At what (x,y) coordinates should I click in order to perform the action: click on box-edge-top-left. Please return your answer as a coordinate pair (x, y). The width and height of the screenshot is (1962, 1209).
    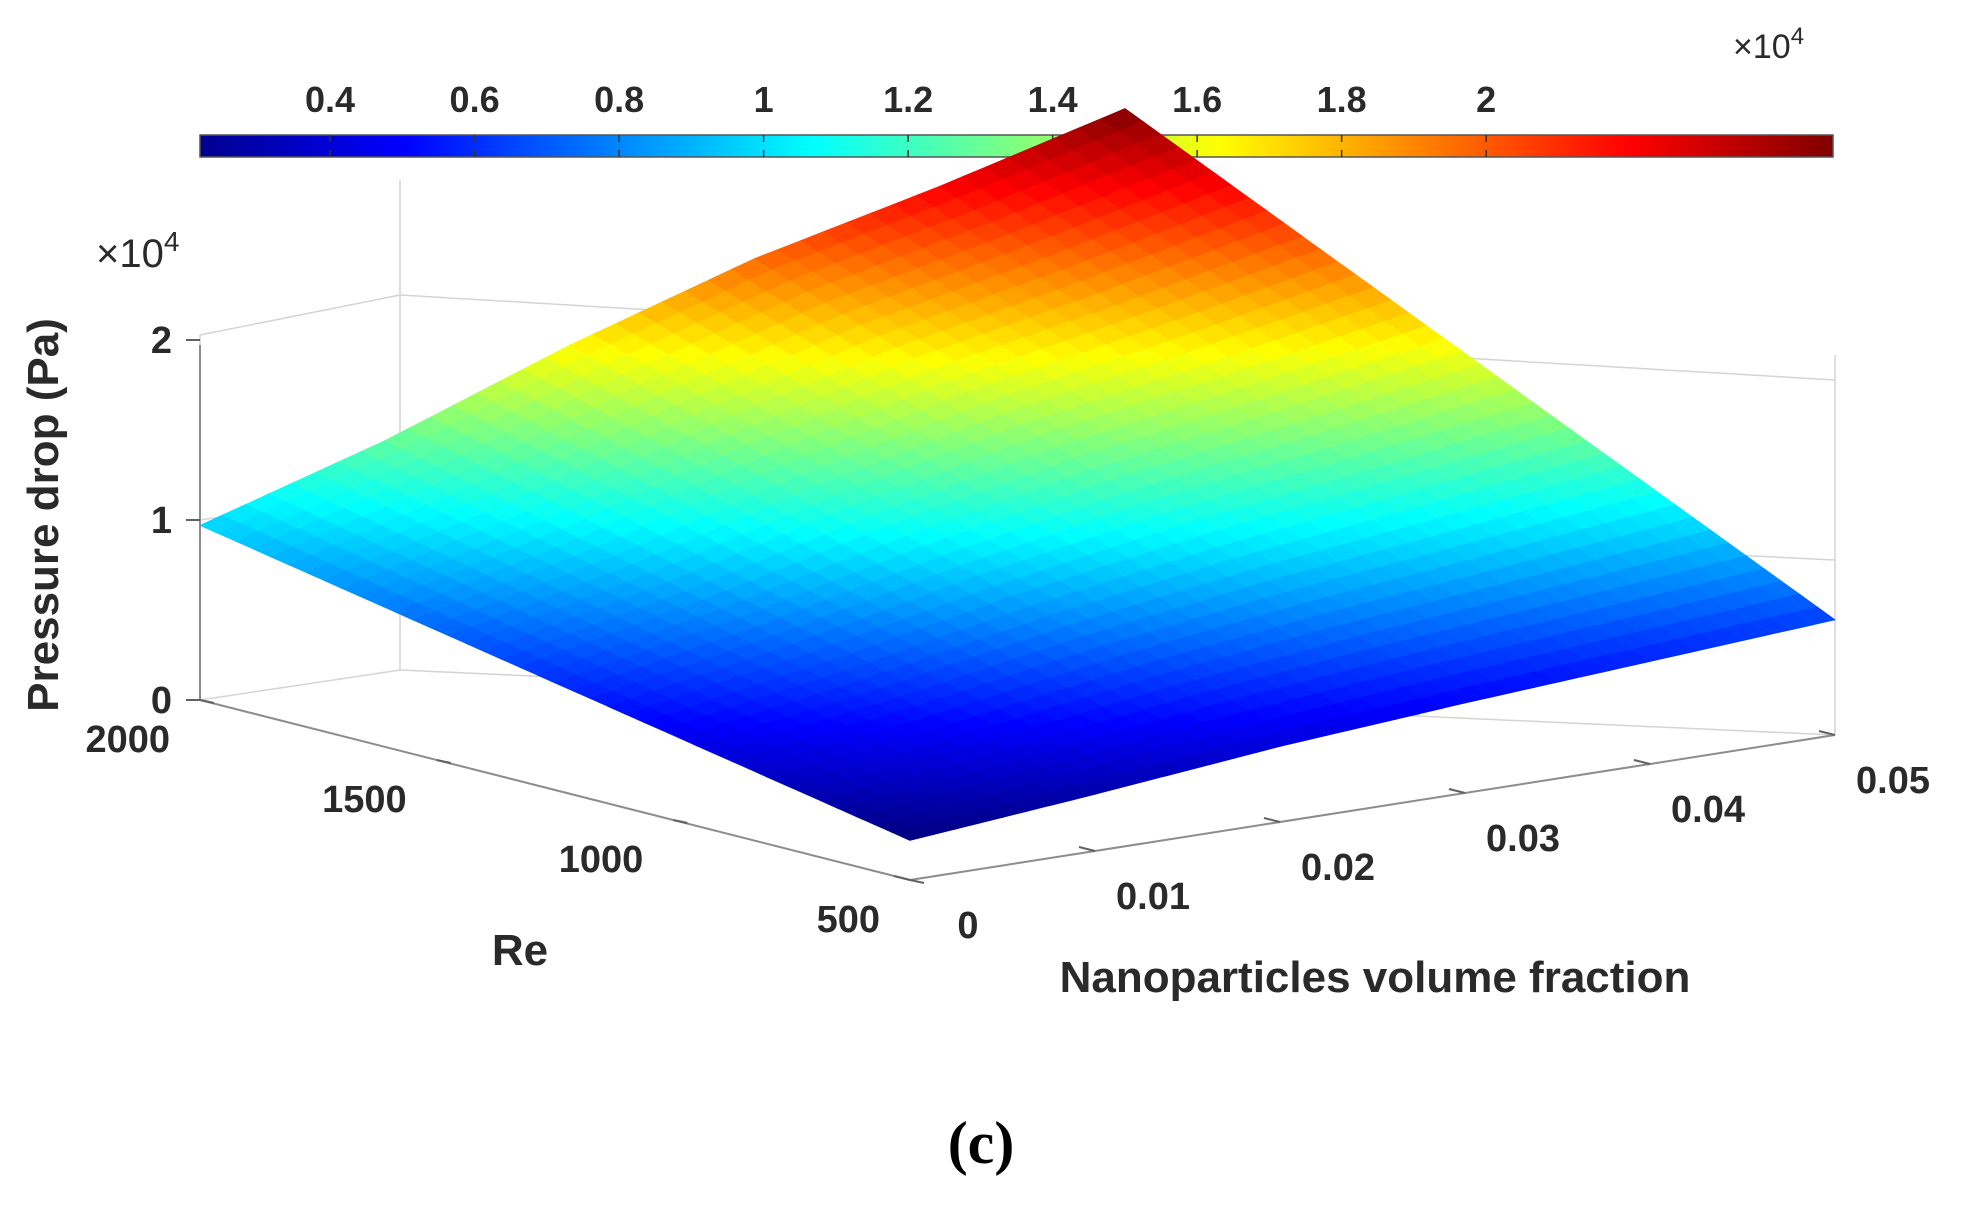
    Looking at the image, I should click on (300, 315).